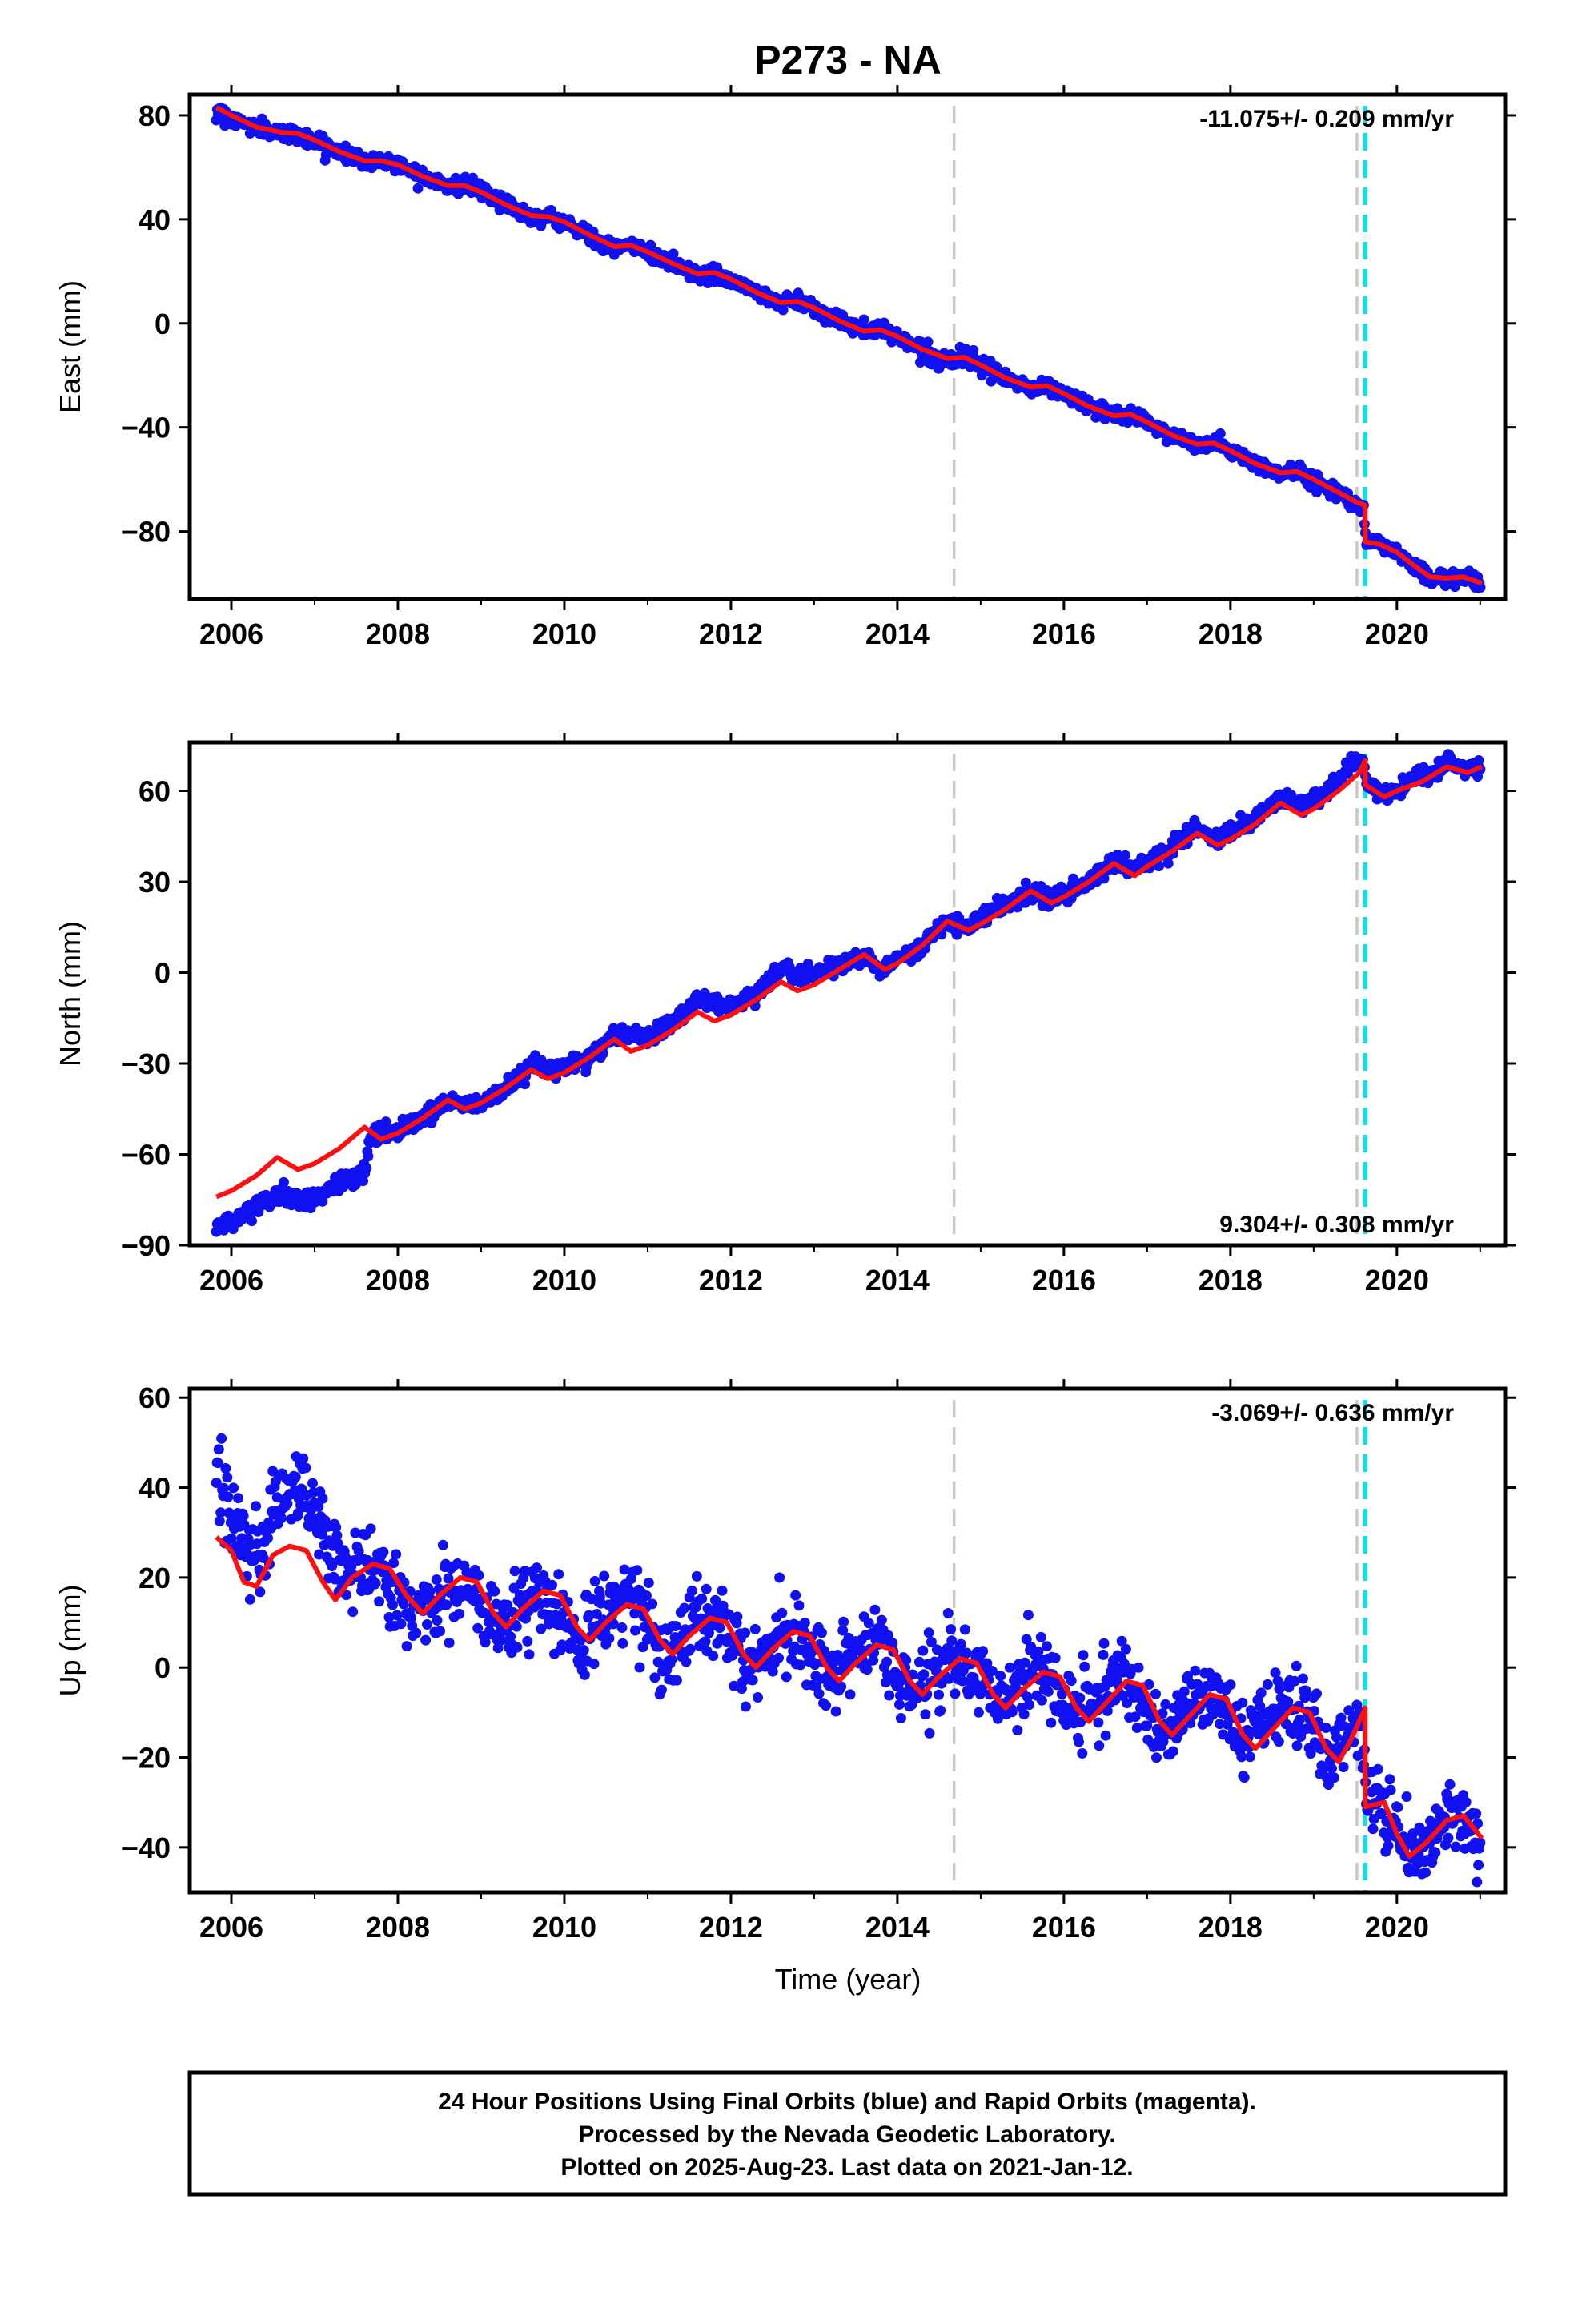  Describe the element at coordinates (231, 633) in the screenshot. I see `x-tick-label: 2006` at that location.